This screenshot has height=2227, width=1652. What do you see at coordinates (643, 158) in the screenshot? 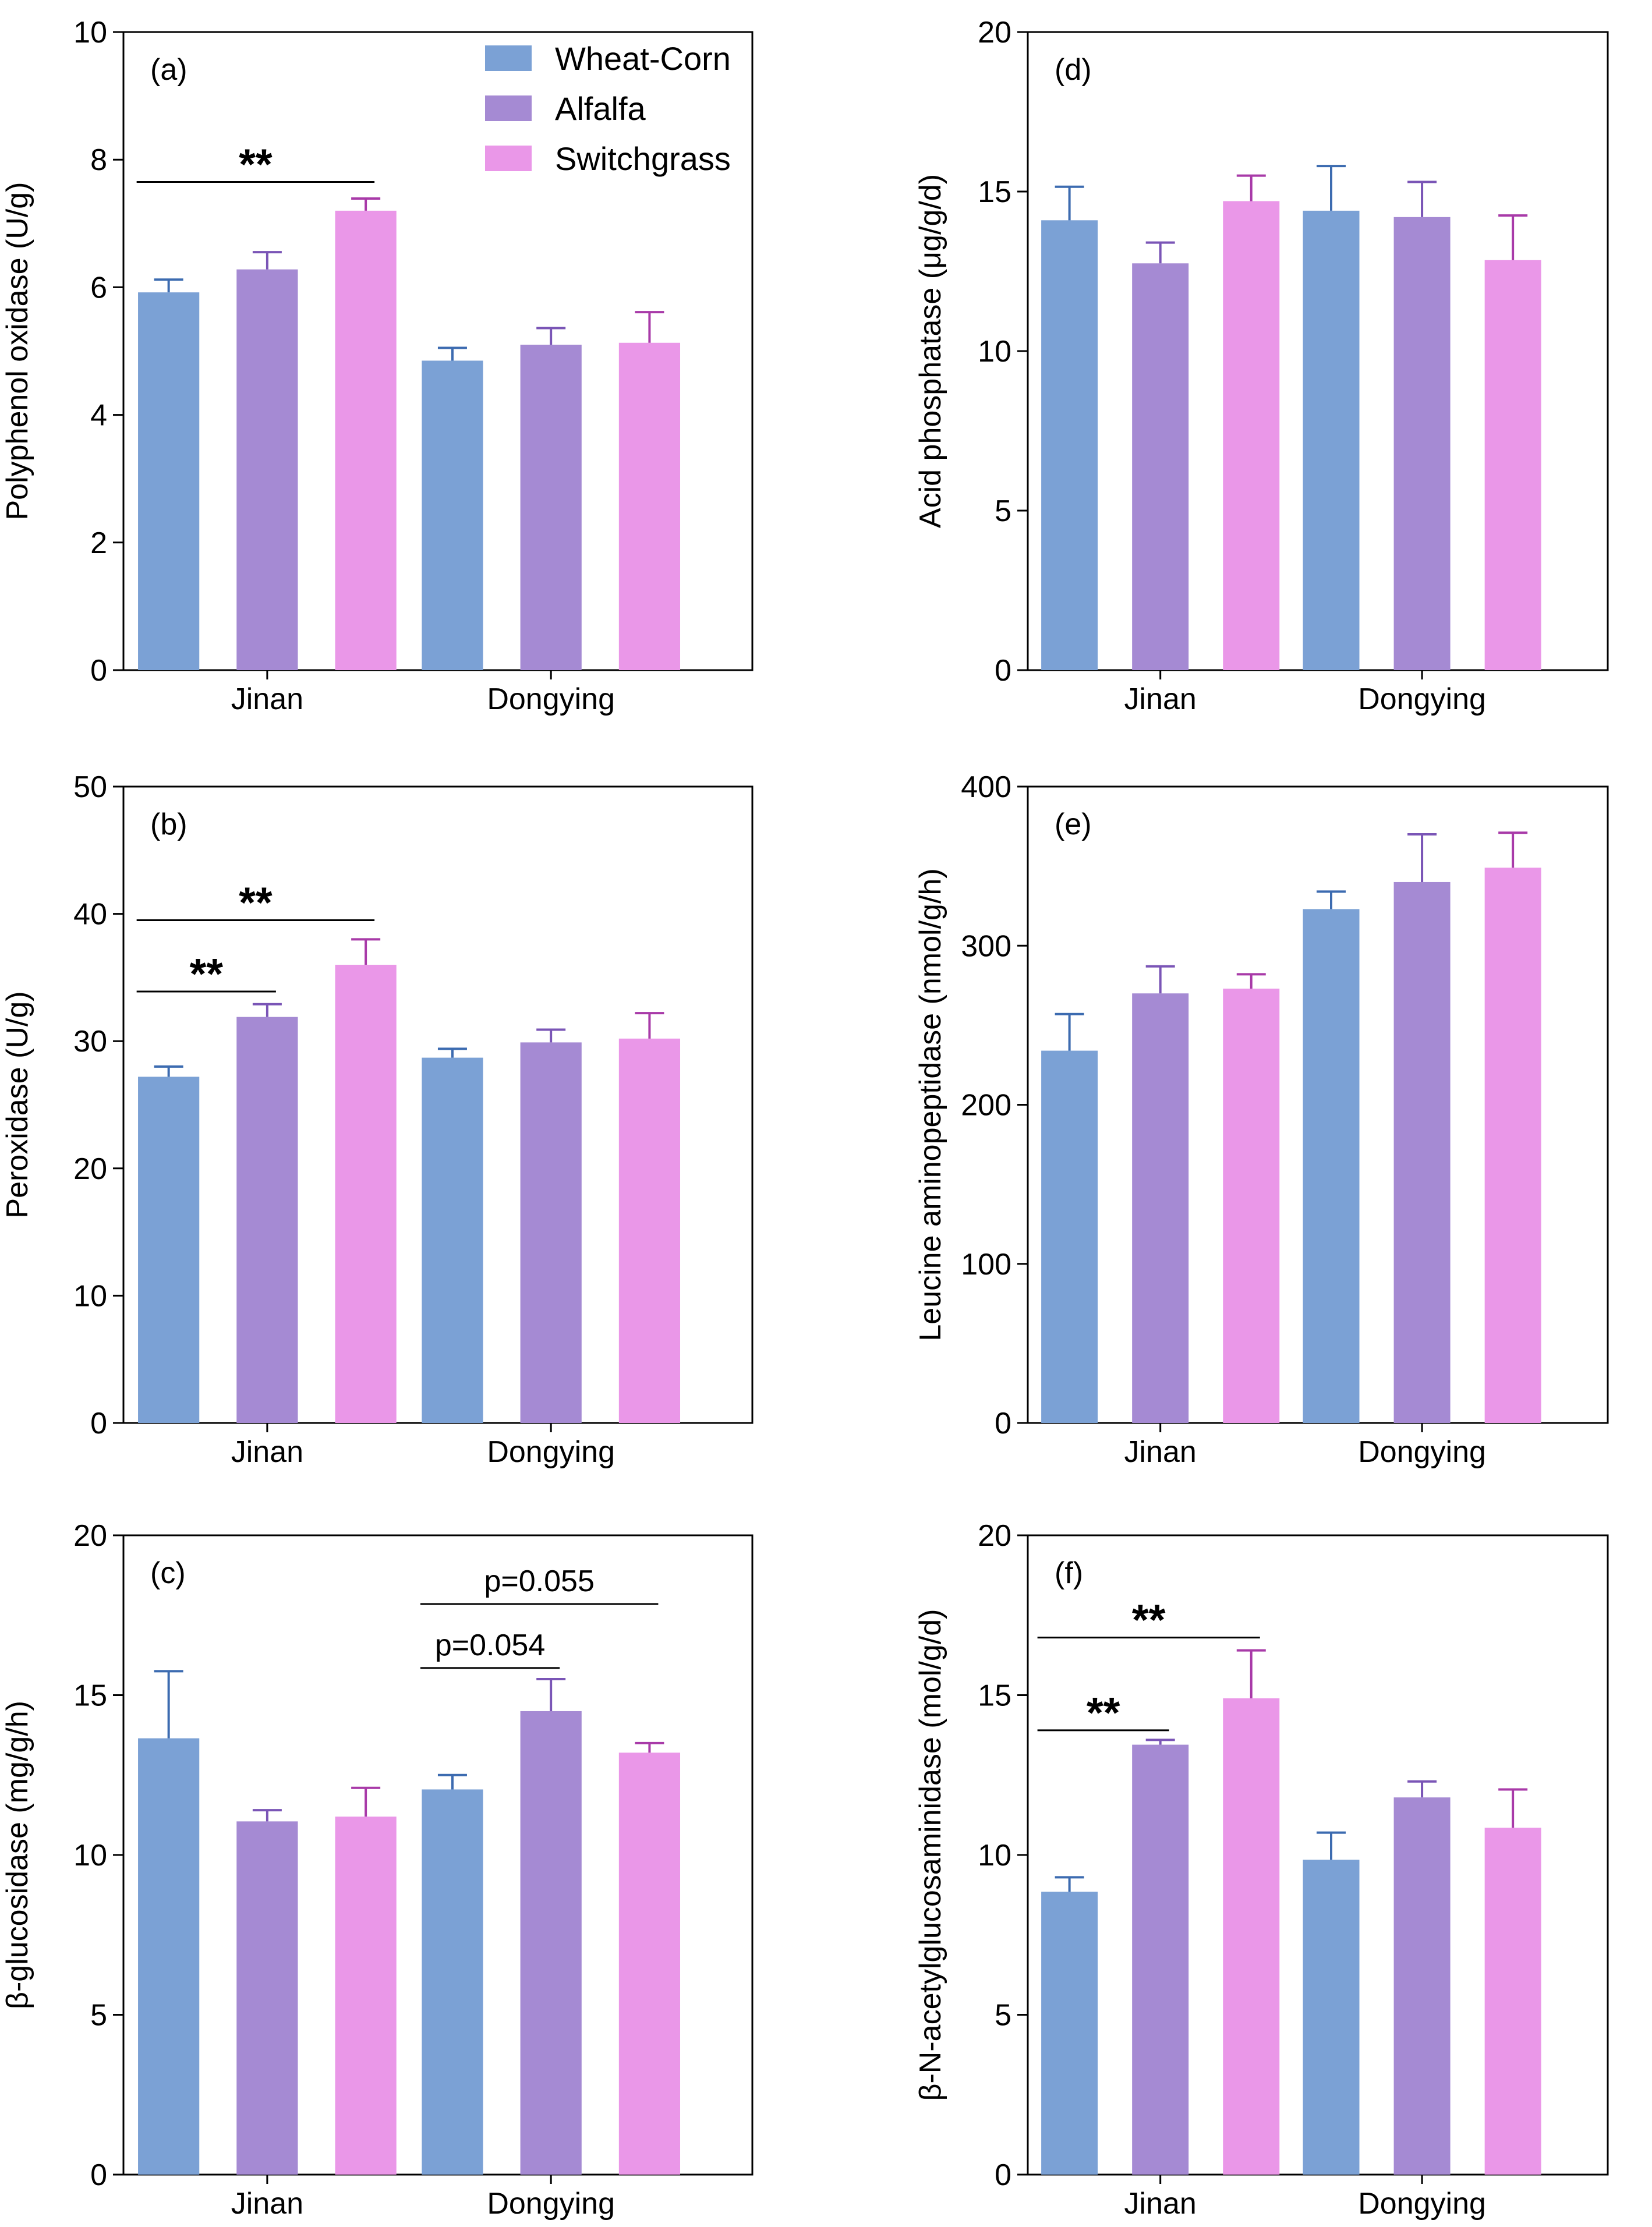
I see `legend-label-switchgrass: Switchgrass` at bounding box center [643, 158].